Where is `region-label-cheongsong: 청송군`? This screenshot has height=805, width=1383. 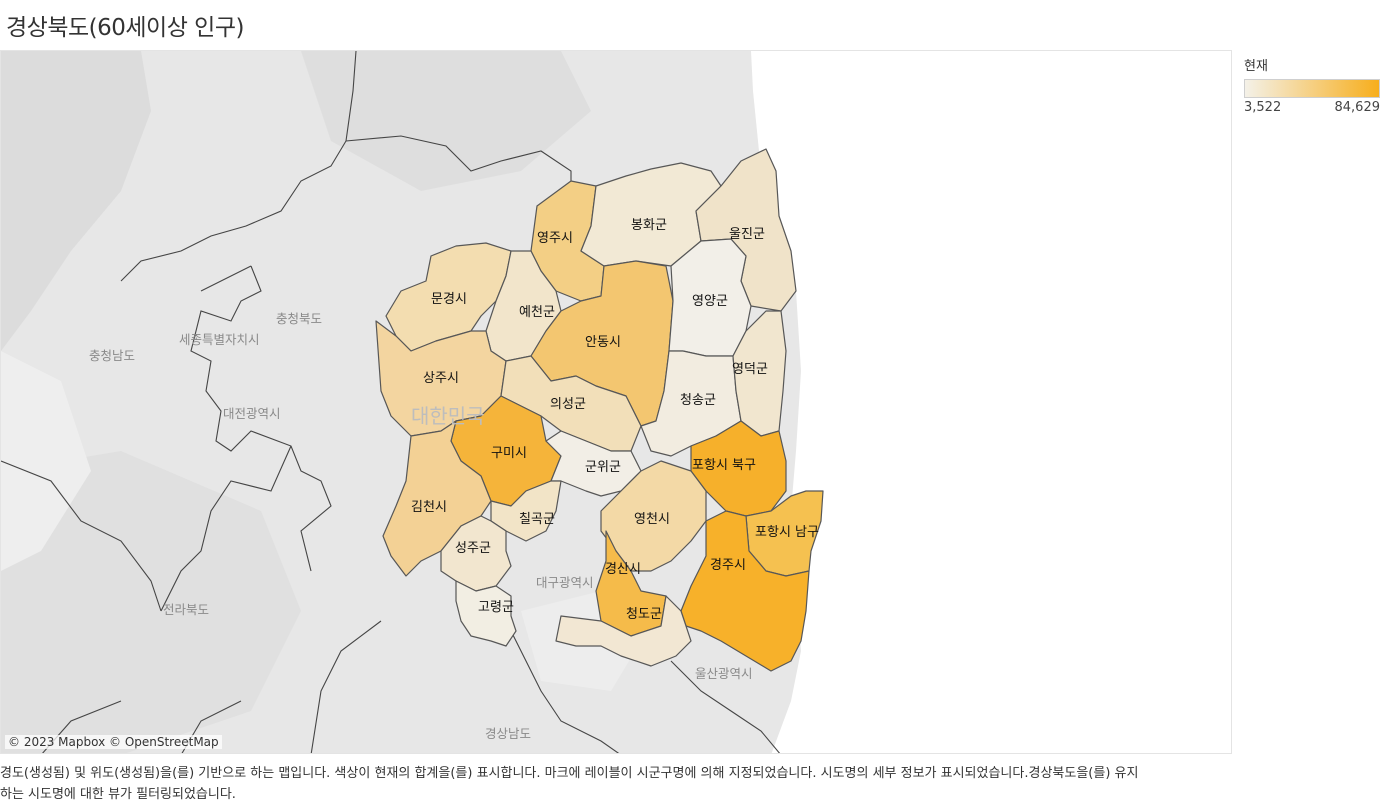 region-label-cheongsong: 청송군 is located at coordinates (698, 400).